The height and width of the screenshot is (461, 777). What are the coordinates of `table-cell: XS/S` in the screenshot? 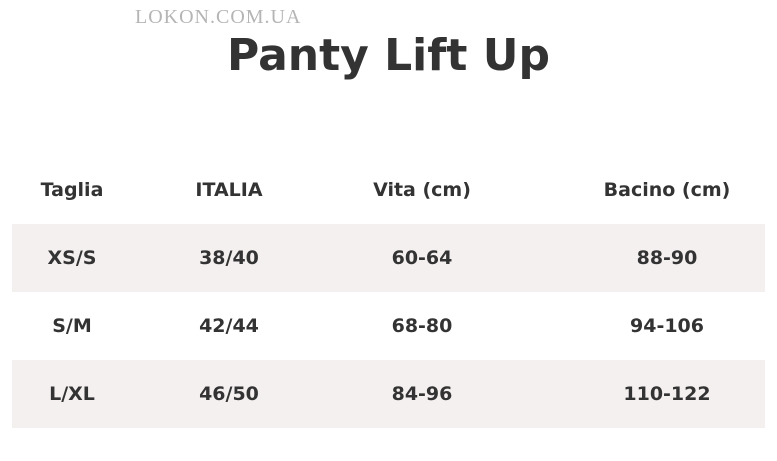 It's located at (72, 258).